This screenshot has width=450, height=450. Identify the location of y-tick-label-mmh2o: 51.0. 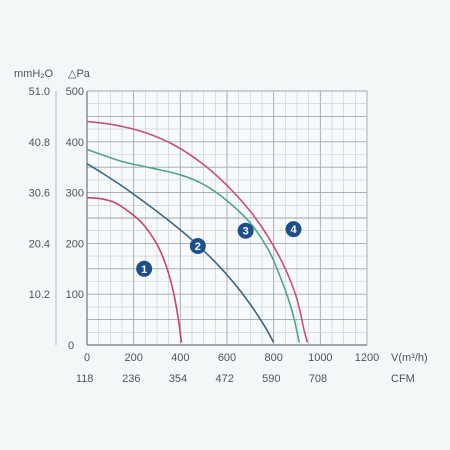
(39, 92).